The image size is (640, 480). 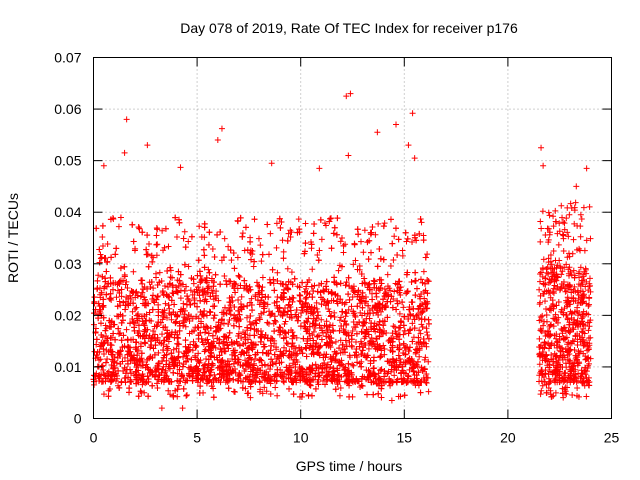 What do you see at coordinates (67, 212) in the screenshot?
I see `y-tick-label: 0.04` at bounding box center [67, 212].